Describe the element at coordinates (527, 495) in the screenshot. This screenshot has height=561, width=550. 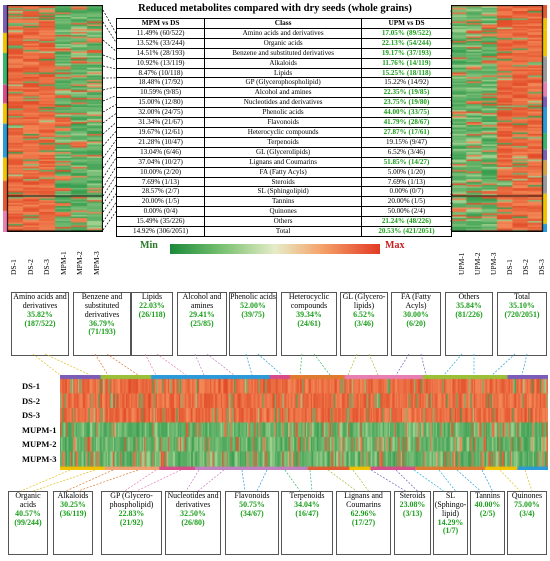
I see `class-box-name: Quinones` at that location.